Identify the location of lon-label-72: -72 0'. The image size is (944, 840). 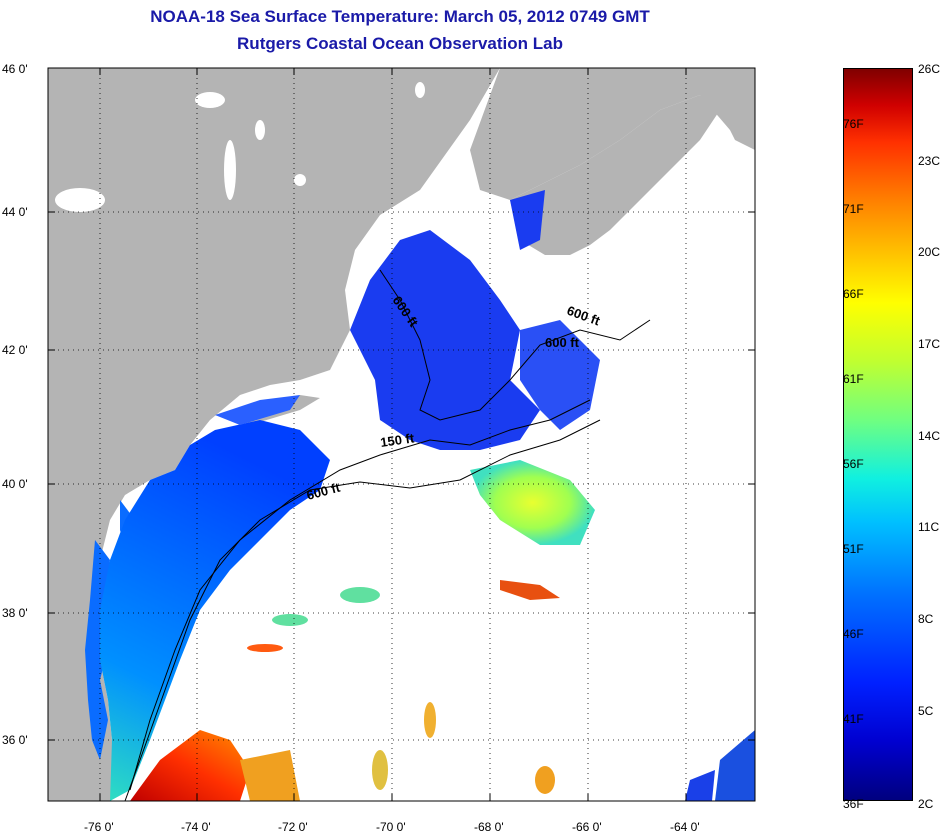
(293, 827).